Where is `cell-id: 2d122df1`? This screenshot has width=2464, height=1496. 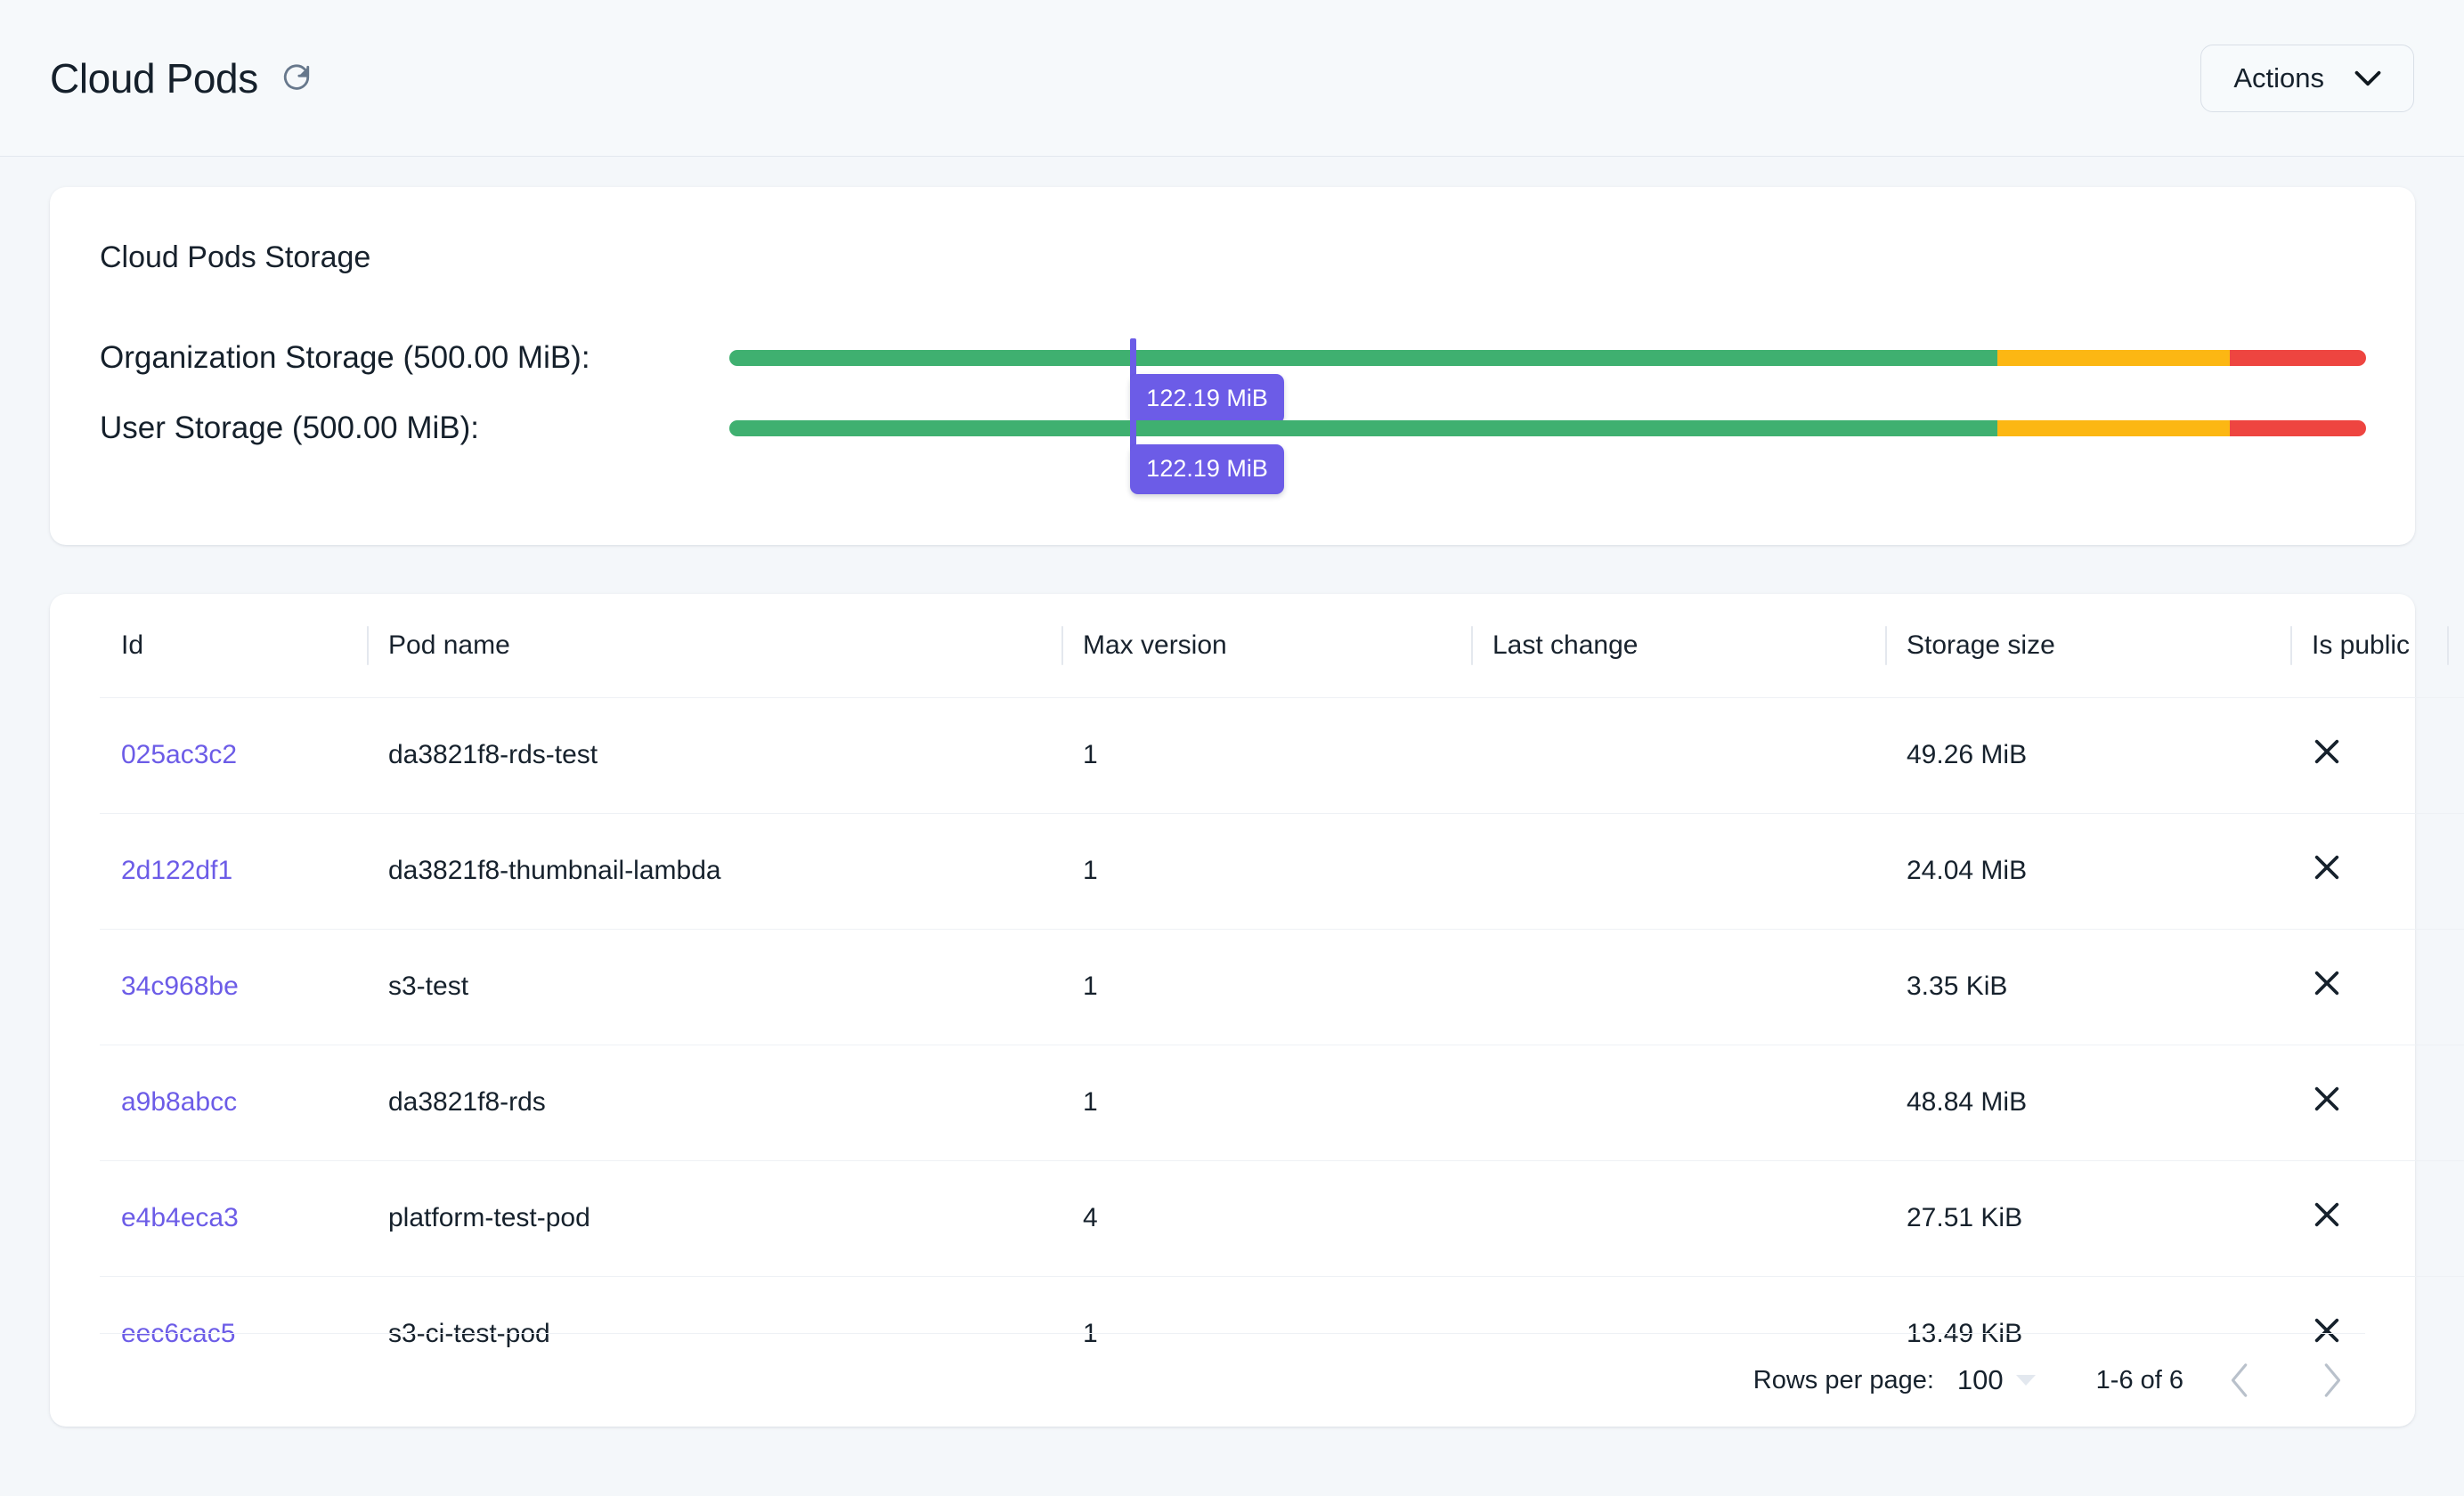
cell-id: 2d122df1 is located at coordinates (233, 870).